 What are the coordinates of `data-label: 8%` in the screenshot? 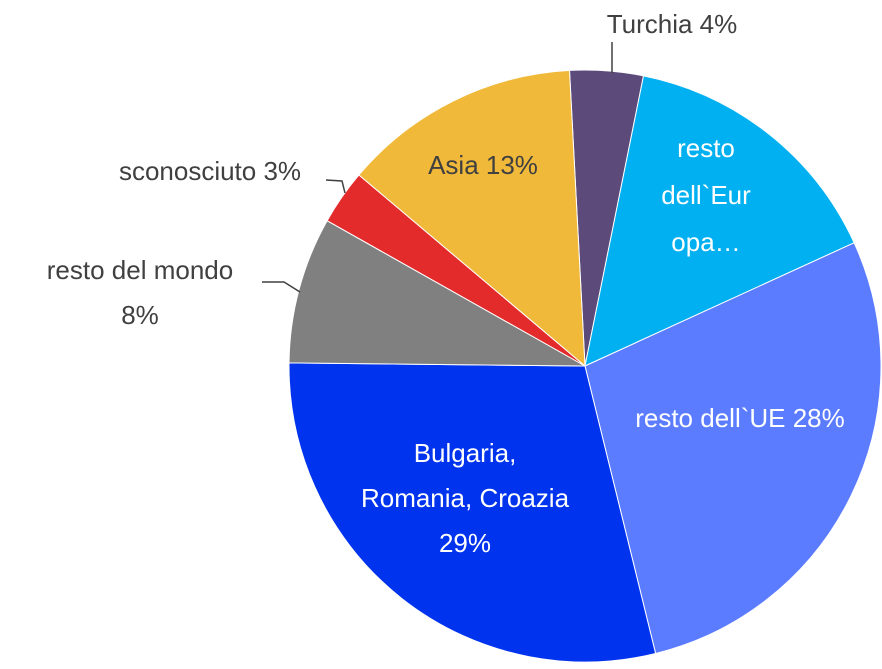 It's located at (140, 315).